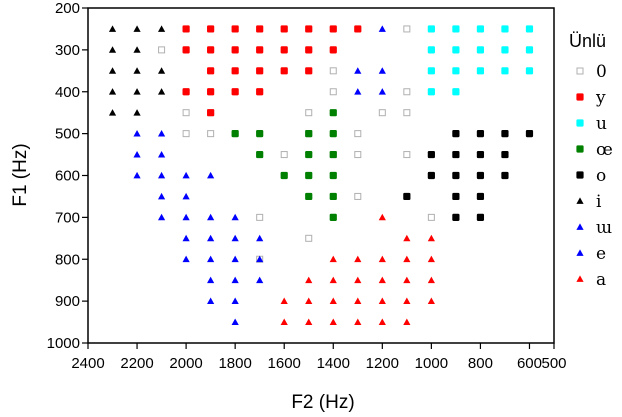 This screenshot has height=417, width=622. What do you see at coordinates (599, 202) in the screenshot?
I see `legend-label: i` at bounding box center [599, 202].